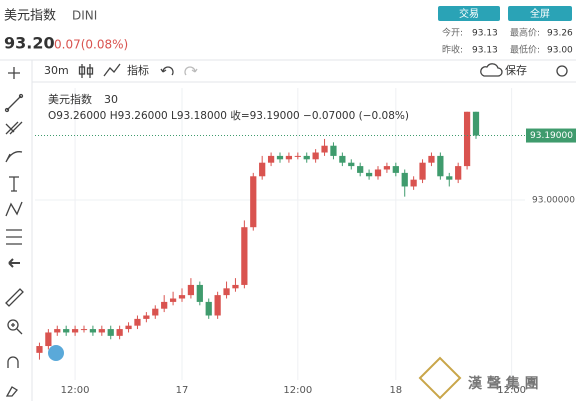 The width and height of the screenshot is (576, 401). I want to click on fullscreen-label: 全屏, so click(540, 13).